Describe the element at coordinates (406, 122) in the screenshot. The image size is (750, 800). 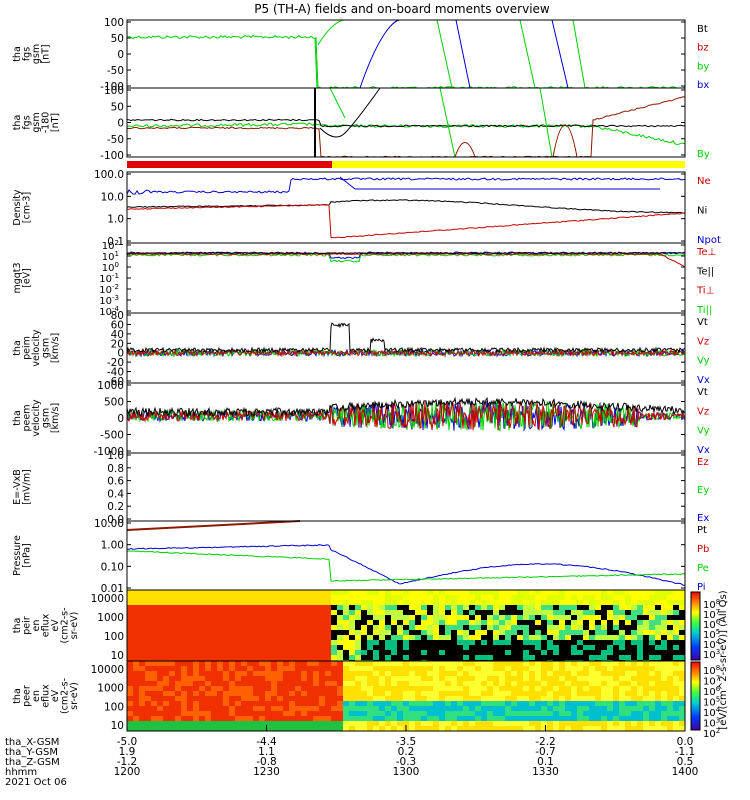
I see `panel-frame` at that location.